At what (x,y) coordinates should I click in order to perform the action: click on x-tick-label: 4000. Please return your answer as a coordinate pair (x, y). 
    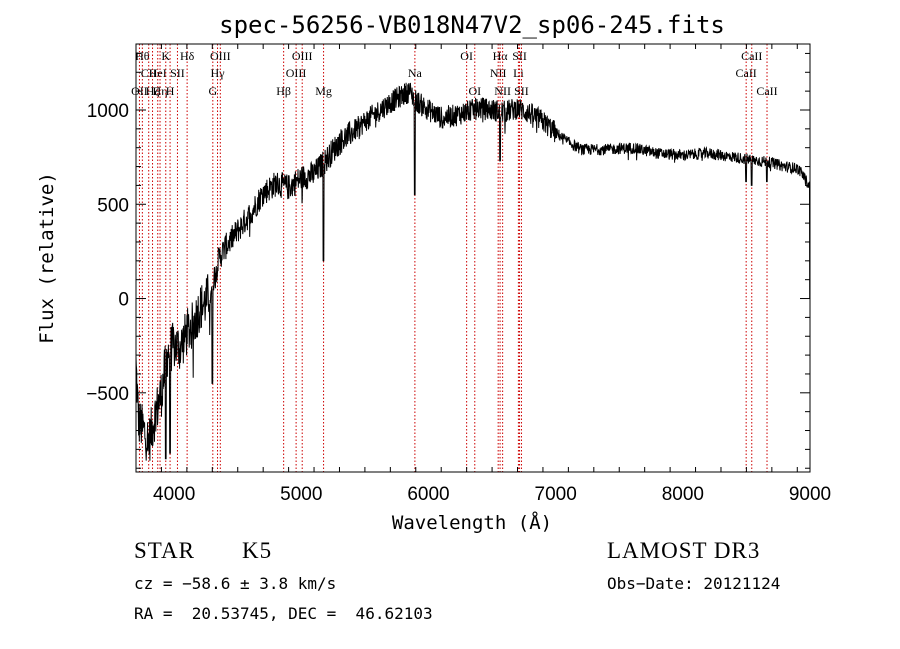
    Looking at the image, I should click on (174, 494).